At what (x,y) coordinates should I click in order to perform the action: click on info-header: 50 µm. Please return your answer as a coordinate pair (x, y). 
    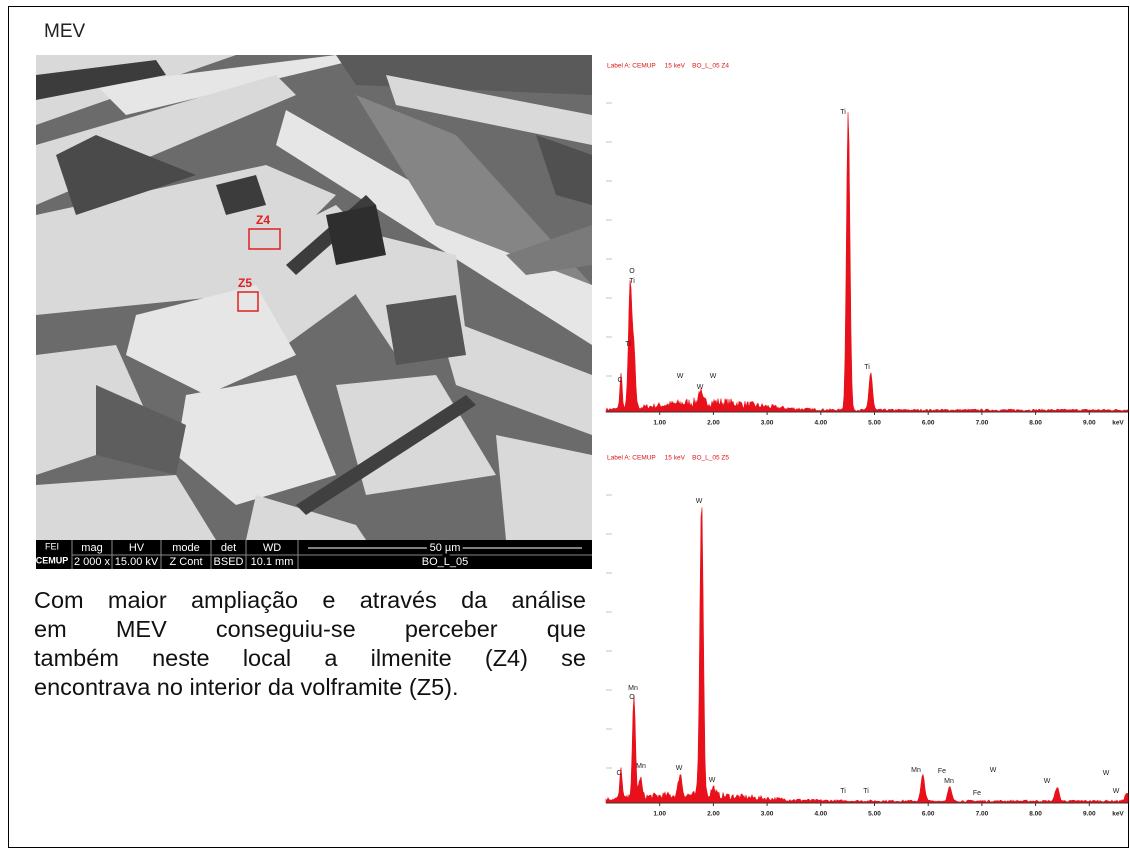
    Looking at the image, I should click on (445, 548).